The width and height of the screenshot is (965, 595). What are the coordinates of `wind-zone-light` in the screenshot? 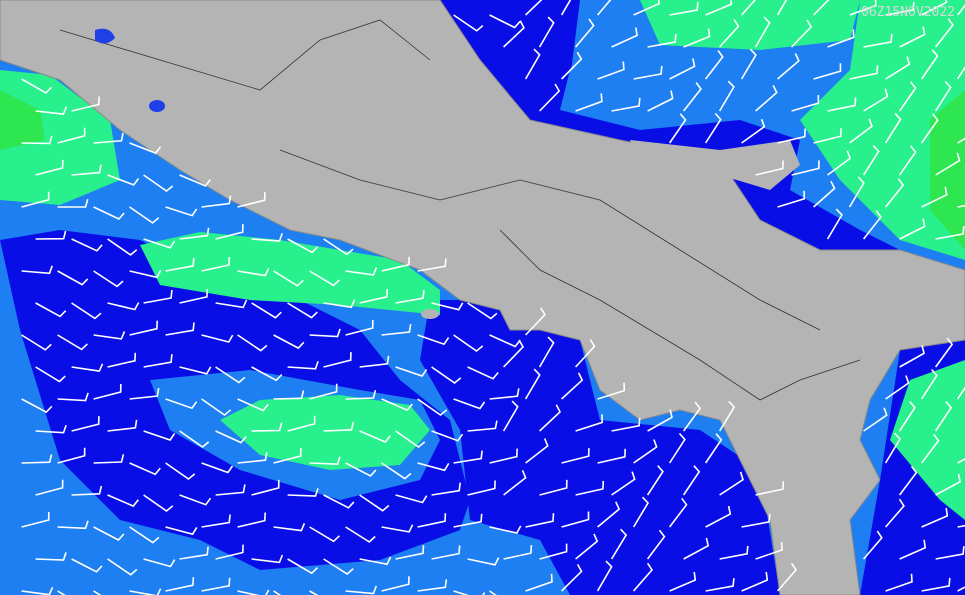 It's located at (750, 25).